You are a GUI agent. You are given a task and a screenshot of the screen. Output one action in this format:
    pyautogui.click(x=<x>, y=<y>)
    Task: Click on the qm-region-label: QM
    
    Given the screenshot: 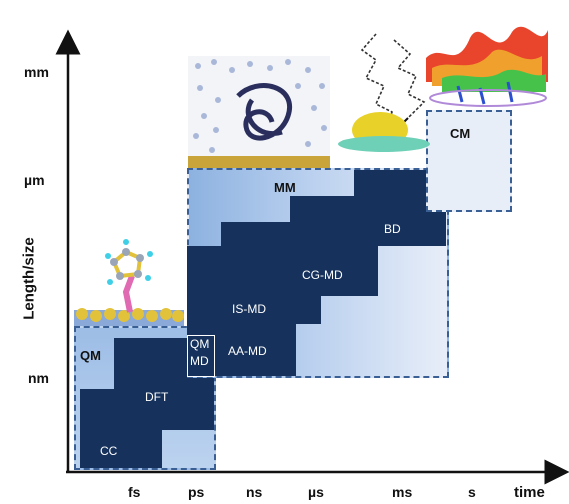 What is the action you would take?
    pyautogui.click(x=90, y=355)
    